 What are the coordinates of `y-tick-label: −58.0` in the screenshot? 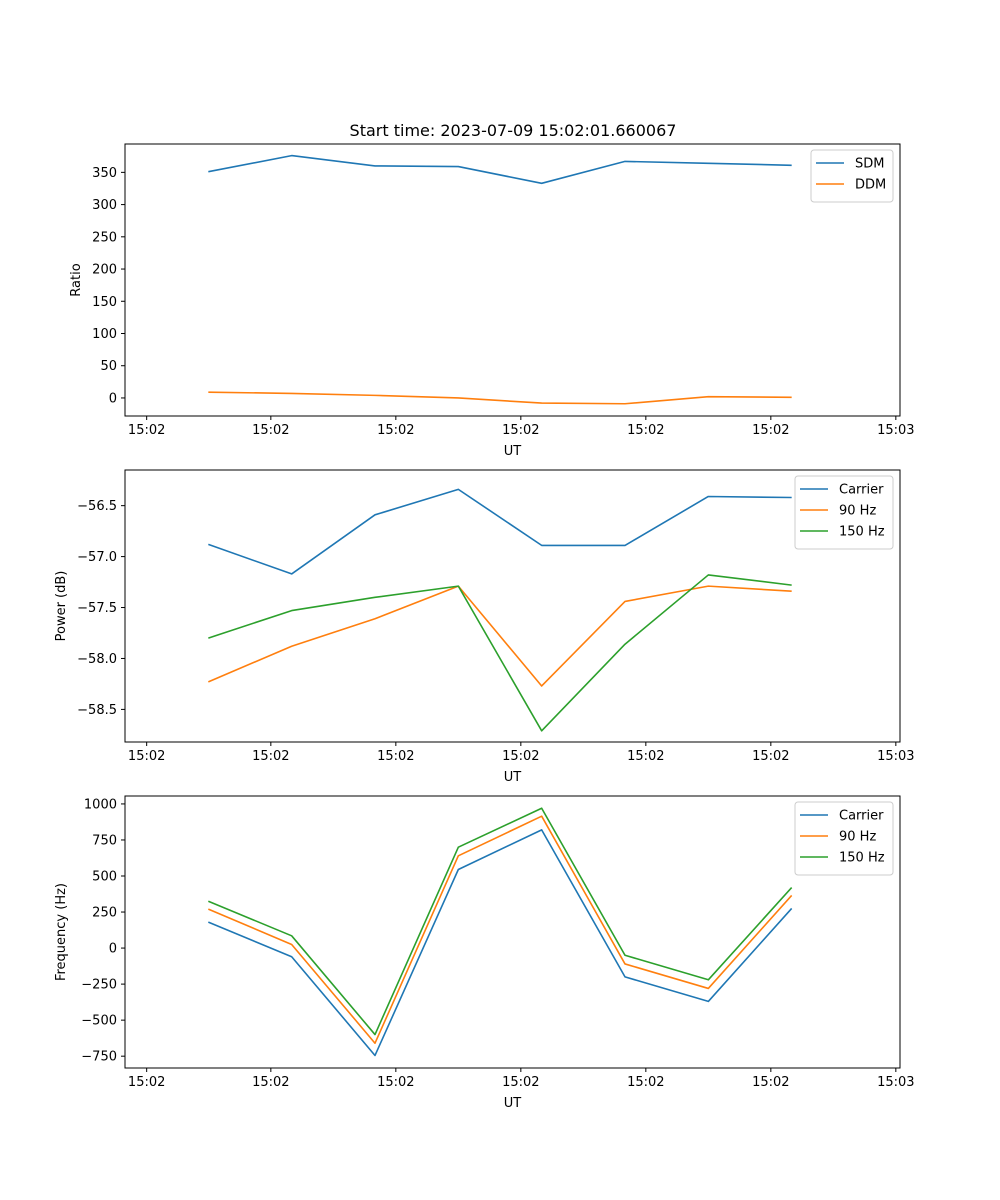 It's located at (97, 659).